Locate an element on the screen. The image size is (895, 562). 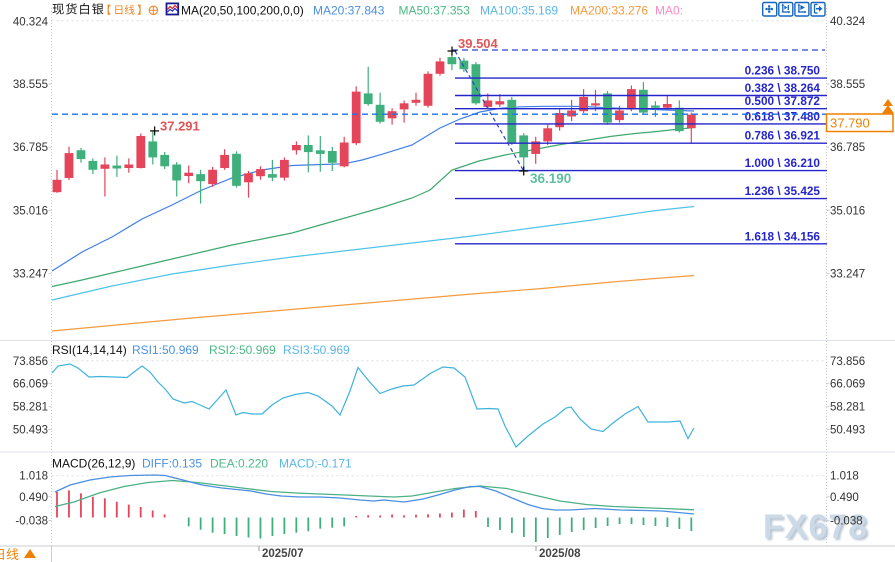
svg-text: DIFF:0.135 is located at coordinates (172, 464).